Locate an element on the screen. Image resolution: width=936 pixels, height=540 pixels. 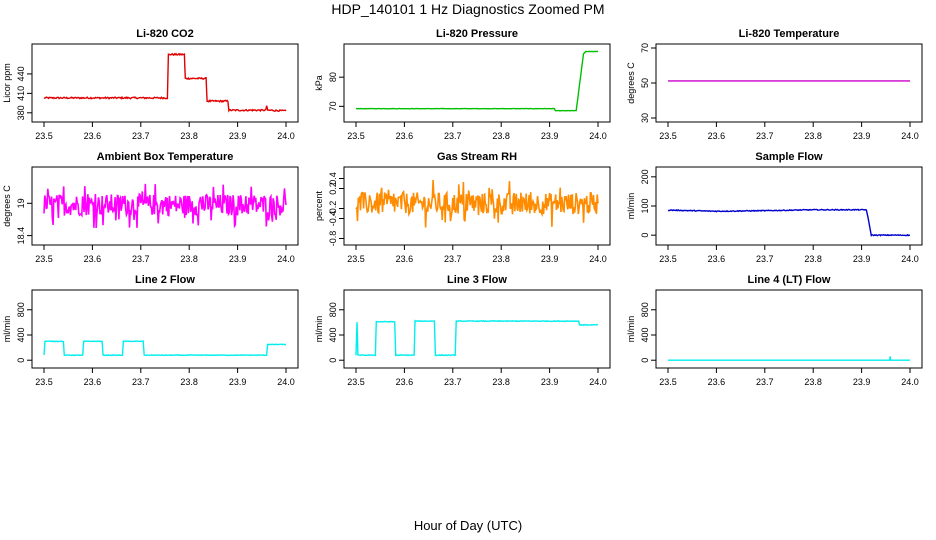
panel-title: Gas Stream RH is located at coordinates (477, 157).